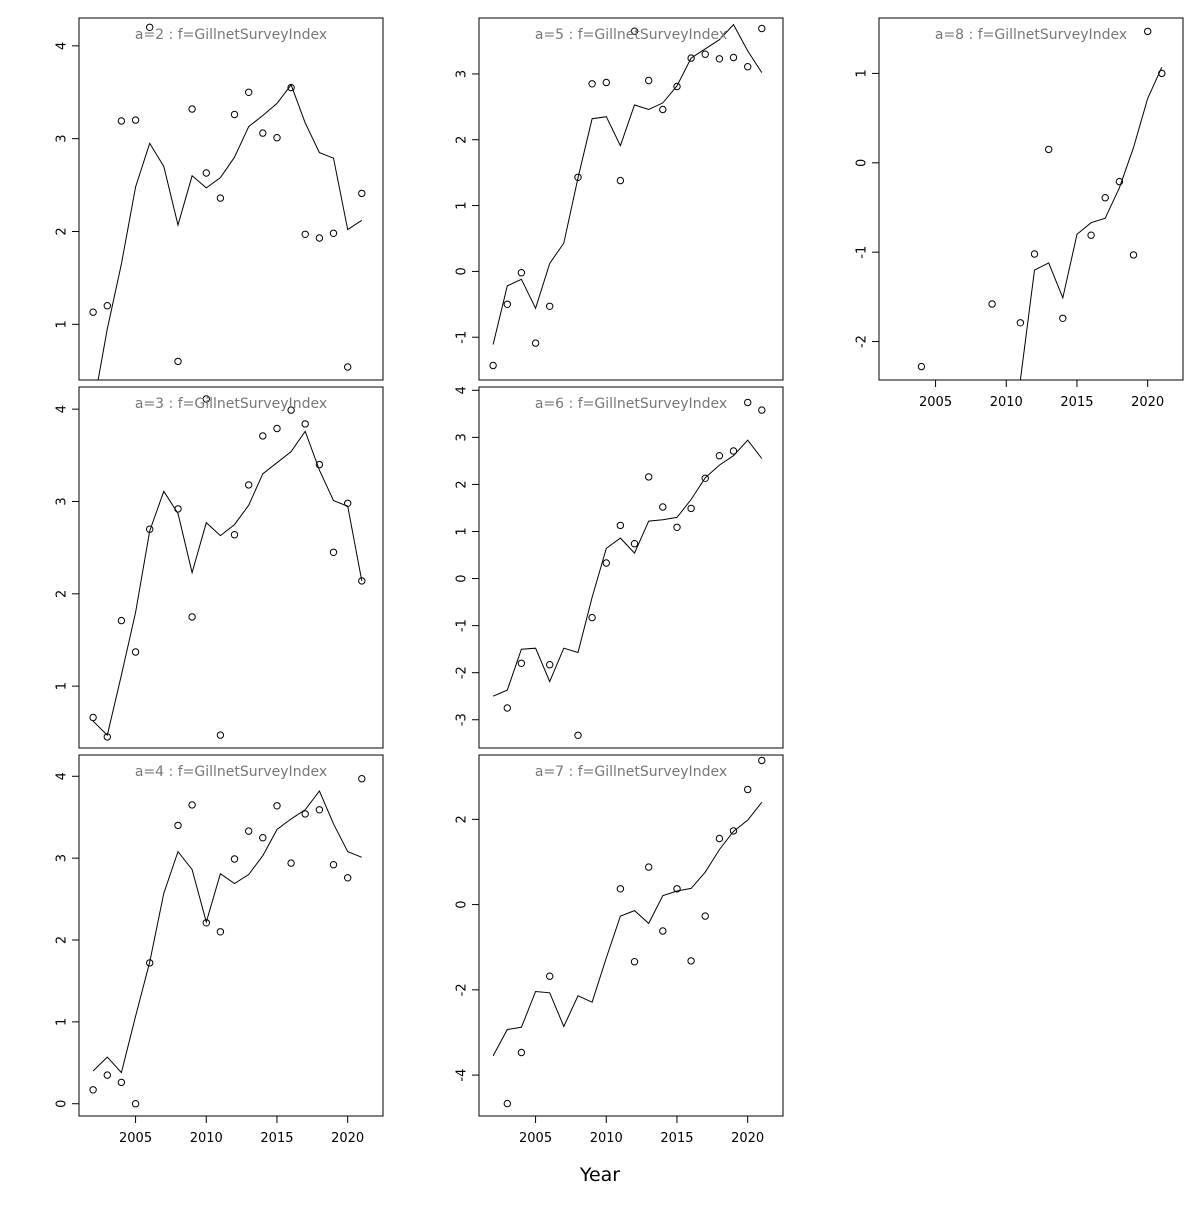  Describe the element at coordinates (231, 772) in the screenshot. I see `panel-title: a=4 : f=GillnetSurveyIndex` at that location.